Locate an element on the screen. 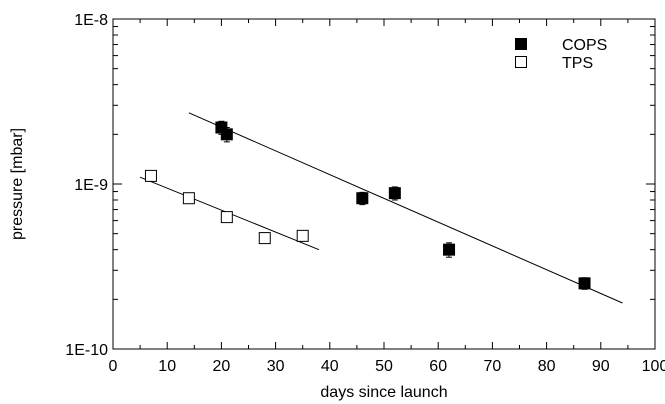  y-axis-label: pressure [mbar] is located at coordinates (17, 184).